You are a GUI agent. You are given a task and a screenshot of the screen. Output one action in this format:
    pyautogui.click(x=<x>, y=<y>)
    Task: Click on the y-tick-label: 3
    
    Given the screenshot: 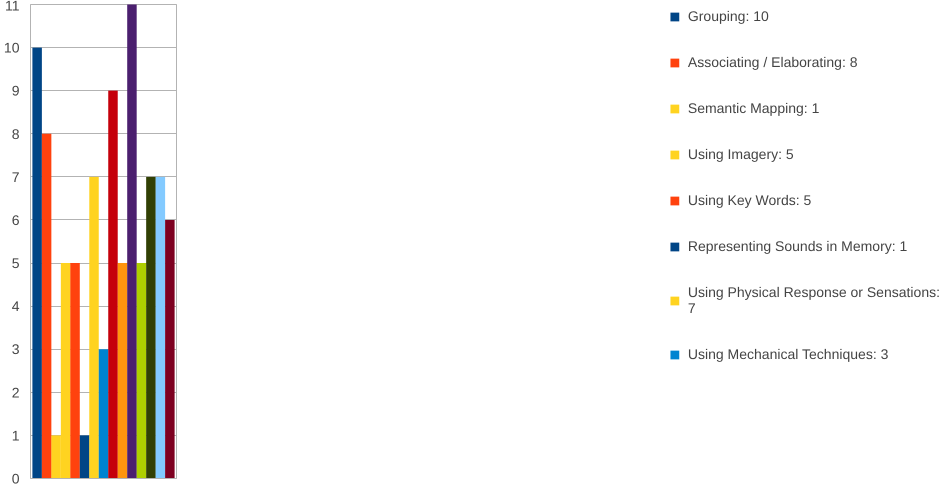 What is the action you would take?
    pyautogui.click(x=16, y=349)
    